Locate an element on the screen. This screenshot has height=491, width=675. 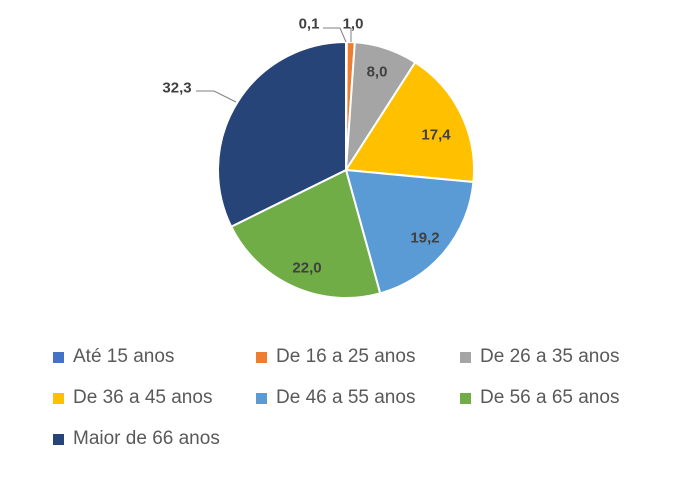
leader-lines is located at coordinates (274, 65).